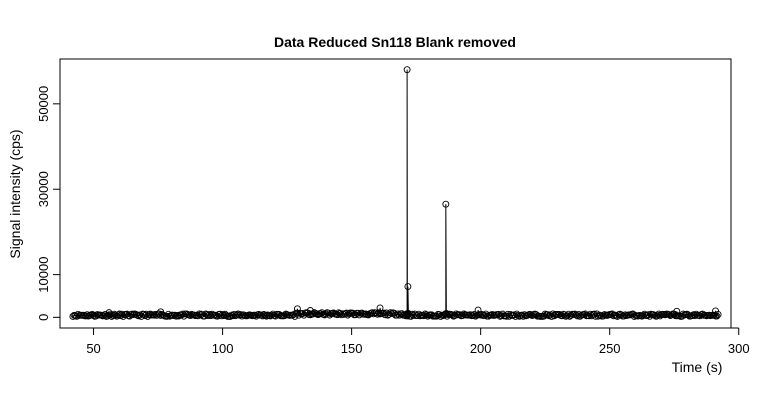 This screenshot has width=760, height=400. I want to click on x-tick-label: 250, so click(610, 348).